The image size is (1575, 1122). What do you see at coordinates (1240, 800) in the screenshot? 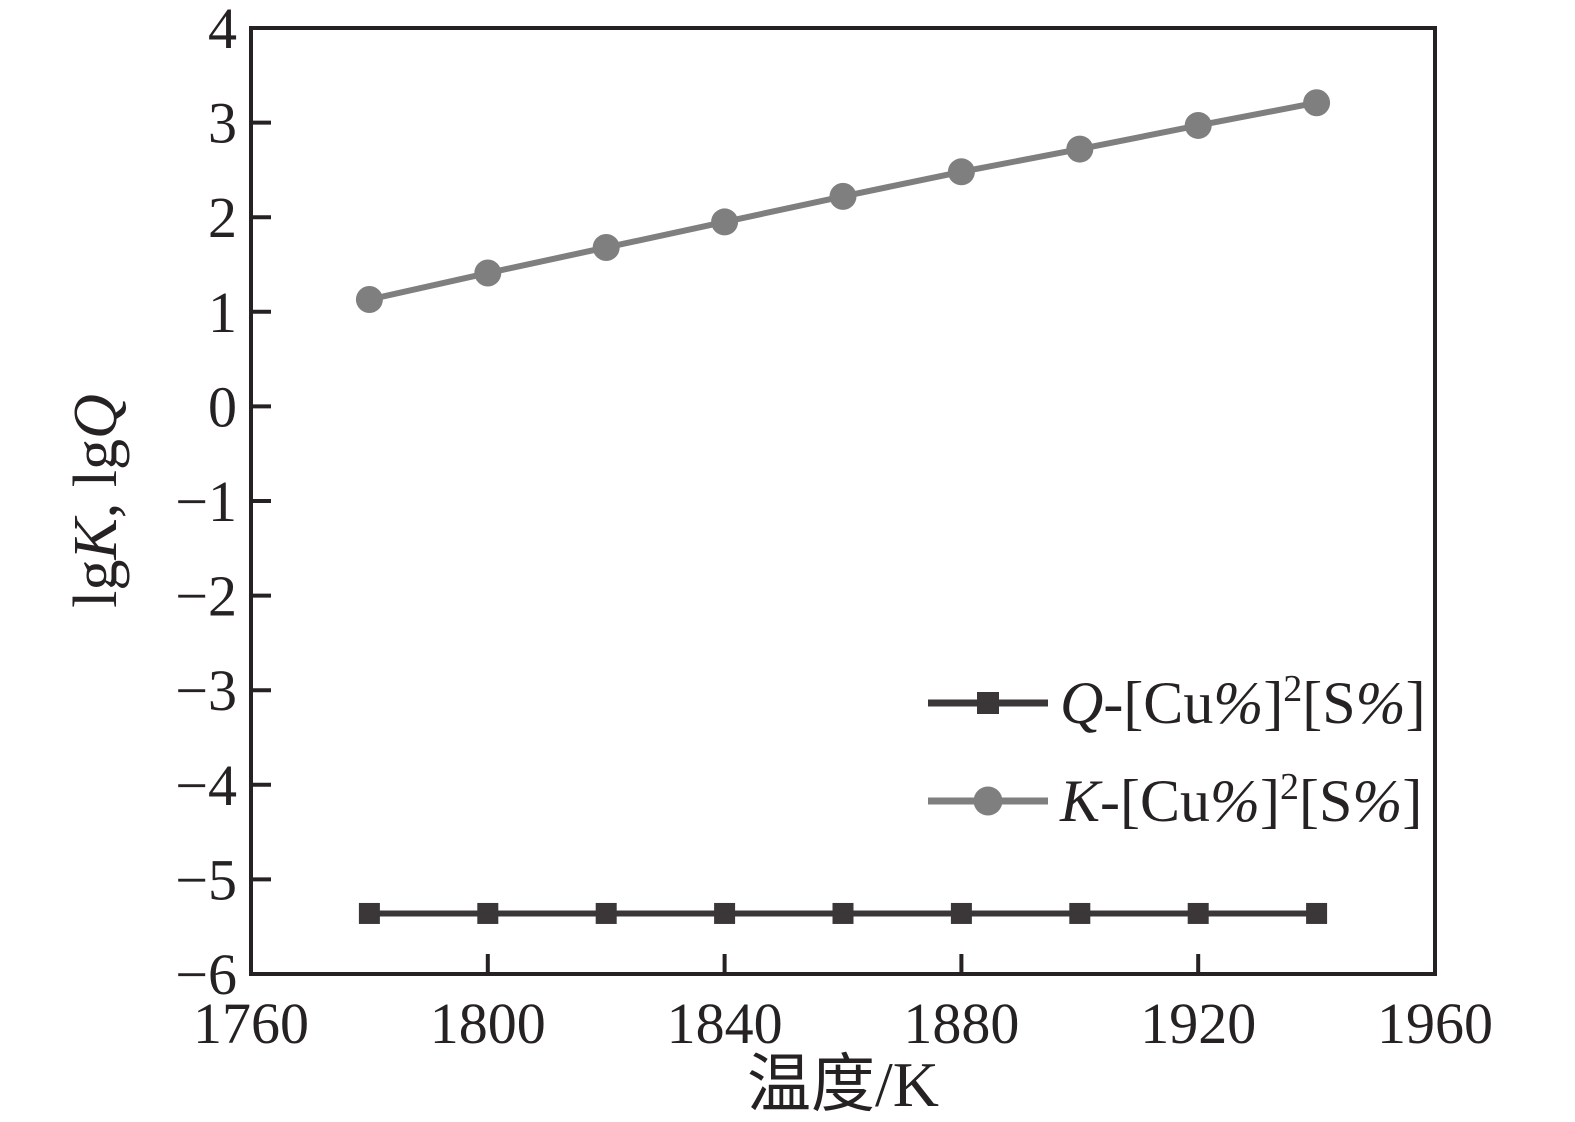
I see `legend-label: K-[Cu%]2[S%]` at bounding box center [1240, 800].